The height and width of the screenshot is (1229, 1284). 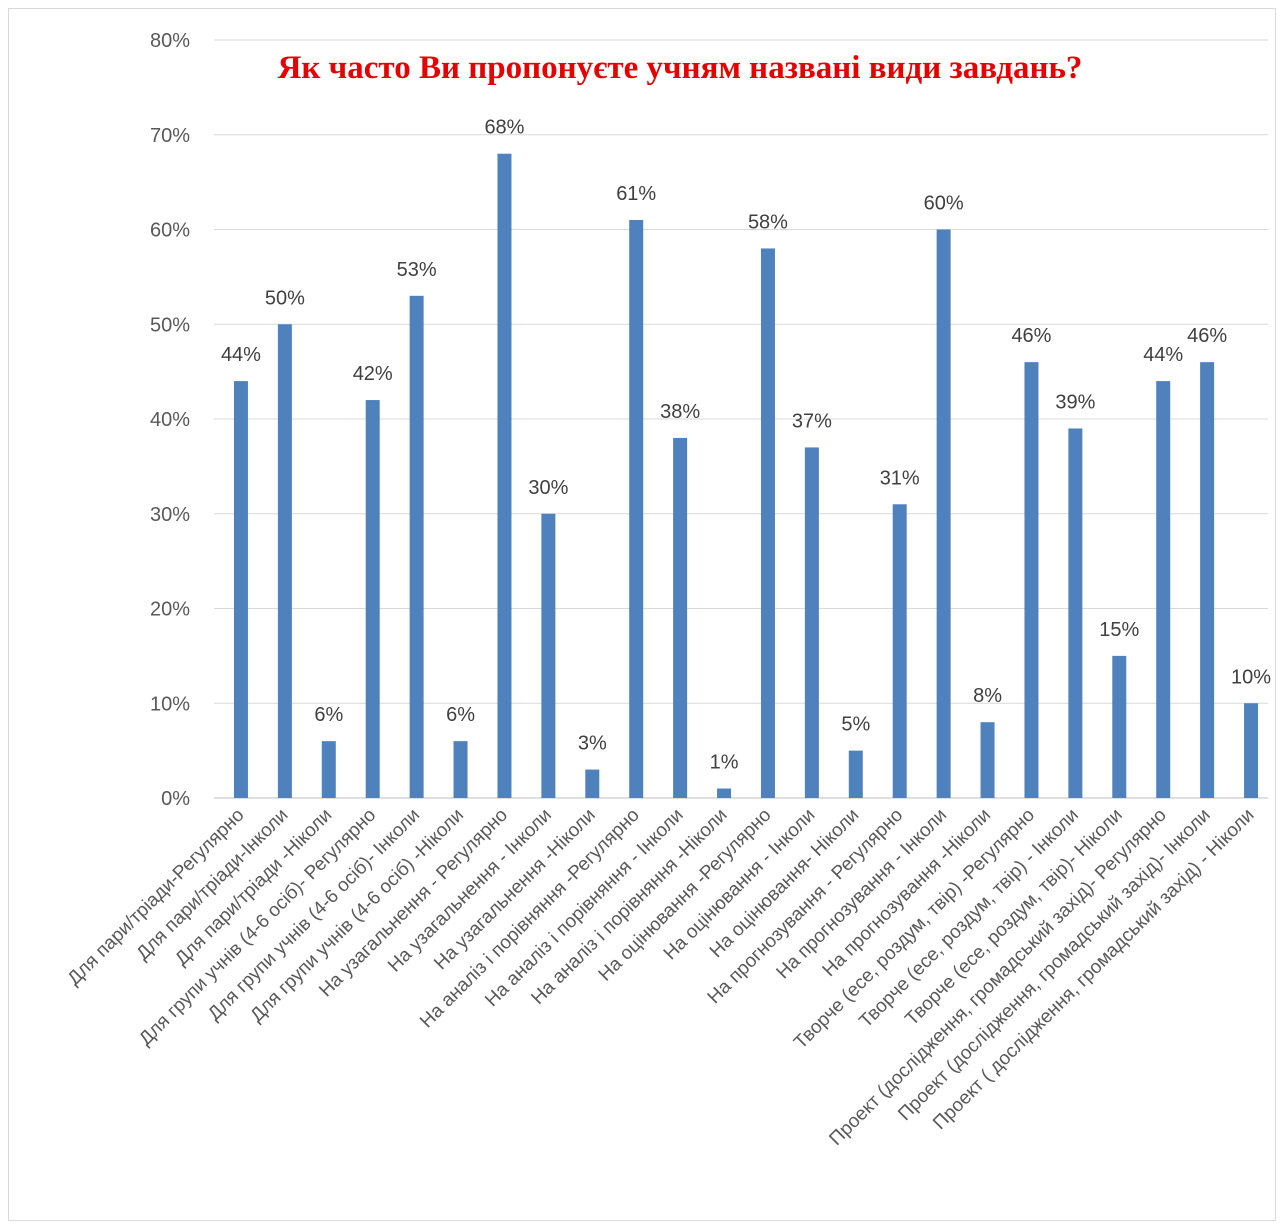 I want to click on data-label: 3%, so click(x=592, y=744).